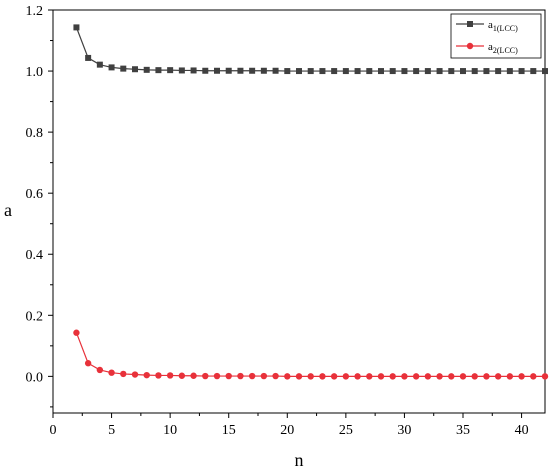  I want to click on series-2lcc, so click(311, 354).